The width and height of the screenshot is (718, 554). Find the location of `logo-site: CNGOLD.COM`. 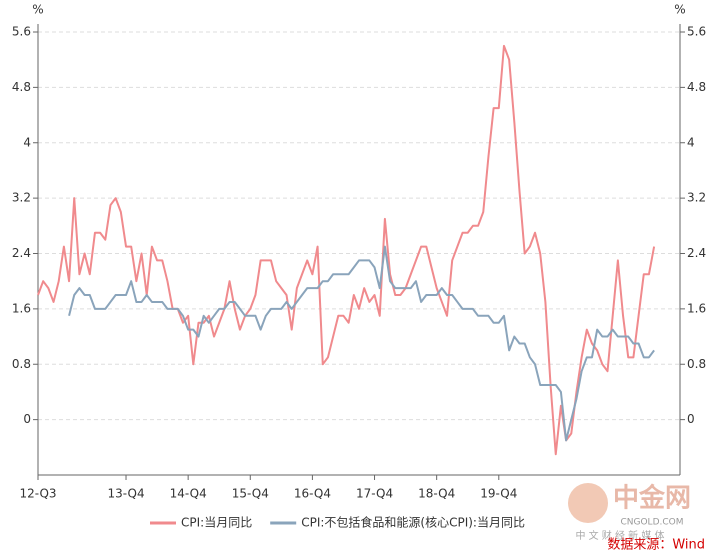

logo-site: CNGOLD.COM is located at coordinates (651, 523).